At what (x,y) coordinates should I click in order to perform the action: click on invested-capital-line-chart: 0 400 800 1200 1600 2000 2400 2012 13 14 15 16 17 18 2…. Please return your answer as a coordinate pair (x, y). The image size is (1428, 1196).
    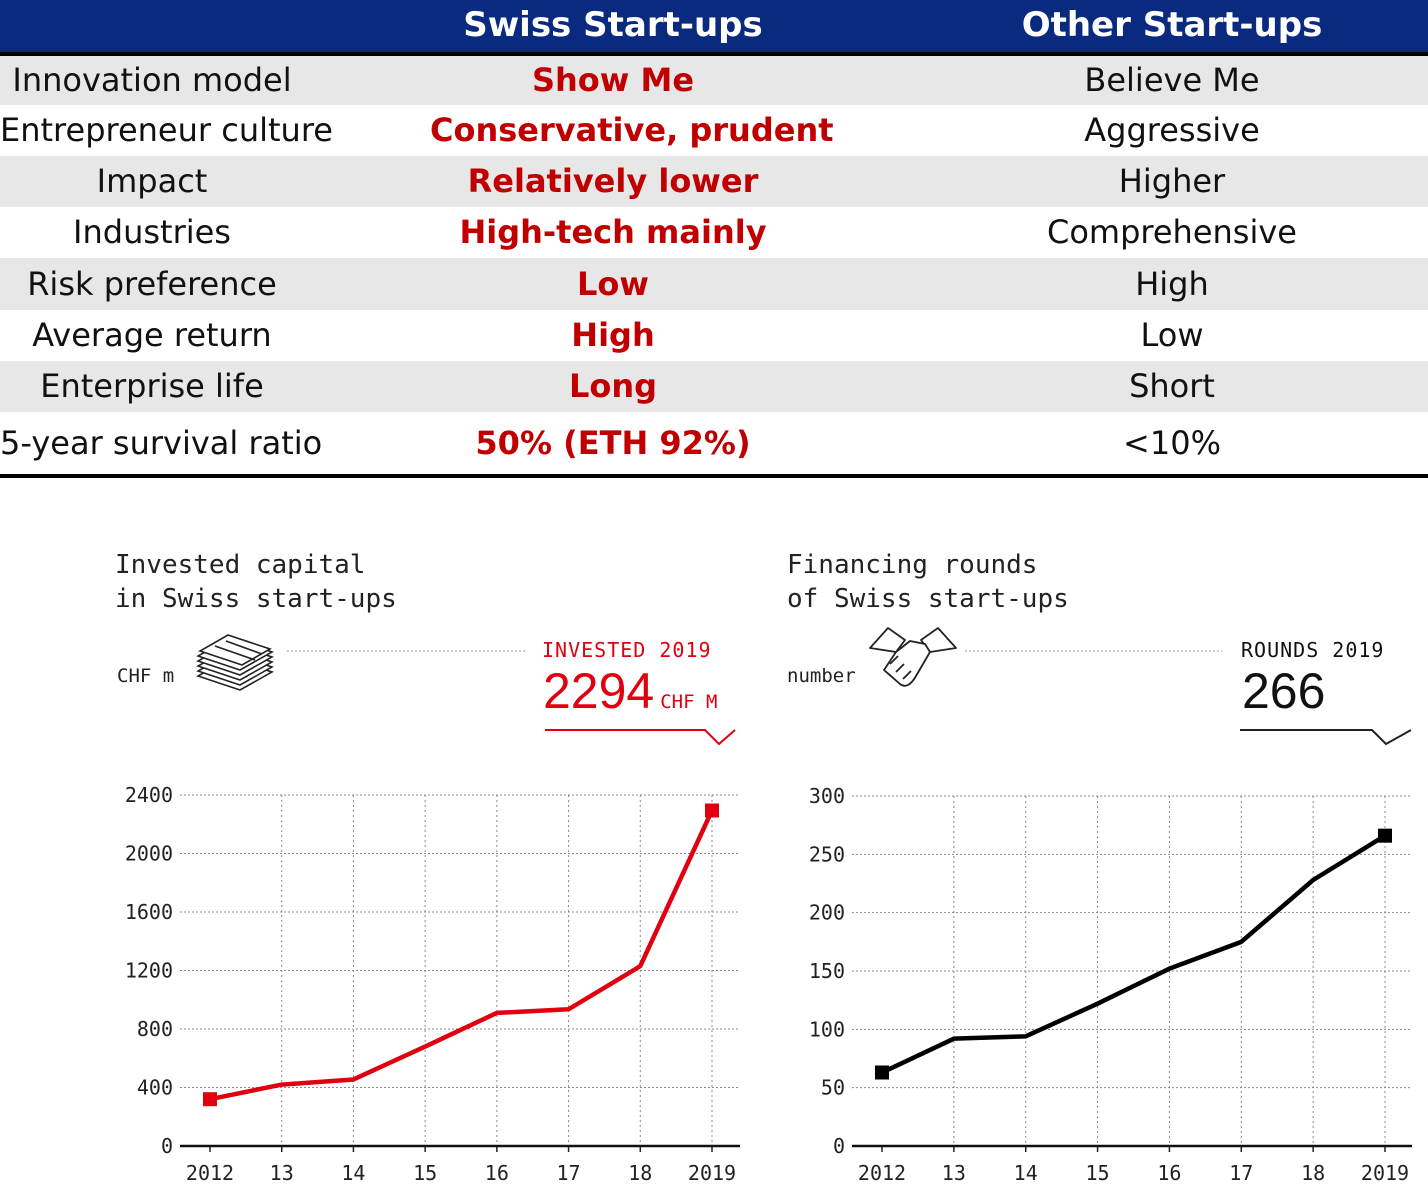
    Looking at the image, I should click on (432, 984).